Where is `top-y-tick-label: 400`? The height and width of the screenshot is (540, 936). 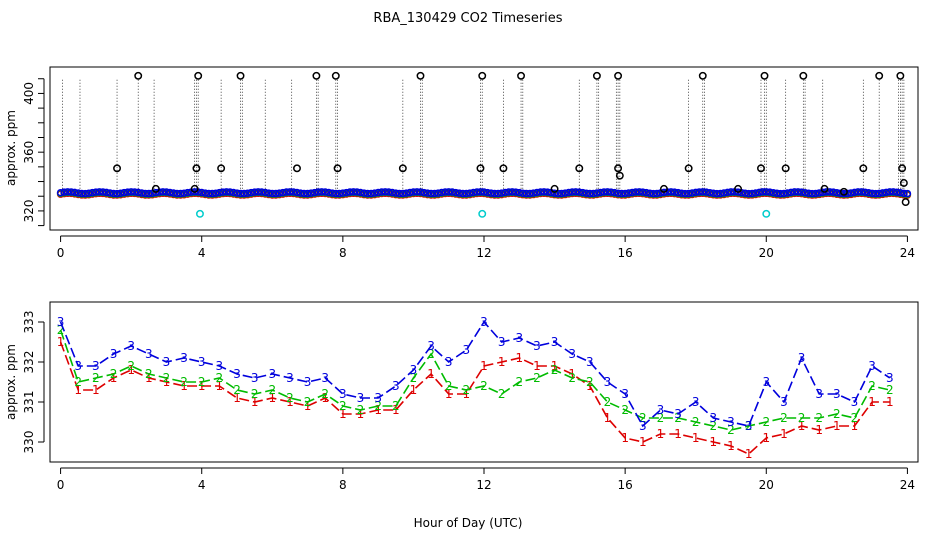 top-y-tick-label: 400 is located at coordinates (29, 93).